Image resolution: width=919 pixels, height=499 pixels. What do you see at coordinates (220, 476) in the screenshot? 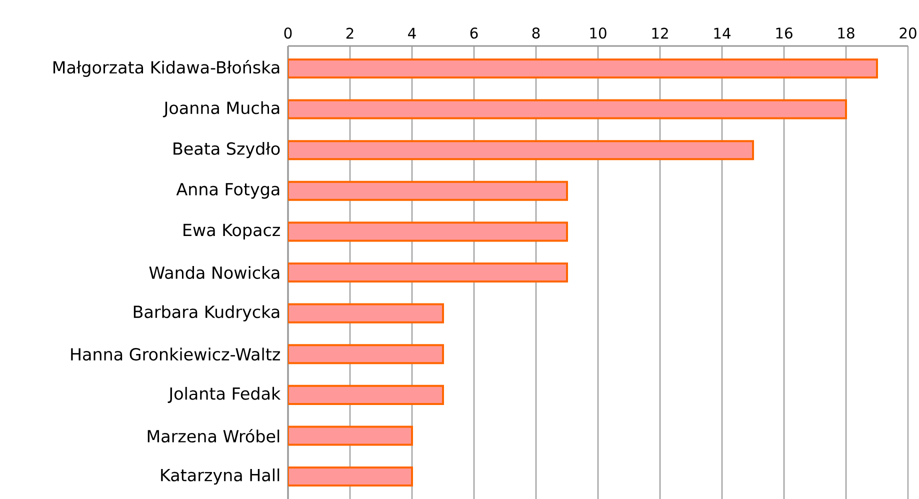
I see `y-tick-label: Katarzyna Hall` at bounding box center [220, 476].